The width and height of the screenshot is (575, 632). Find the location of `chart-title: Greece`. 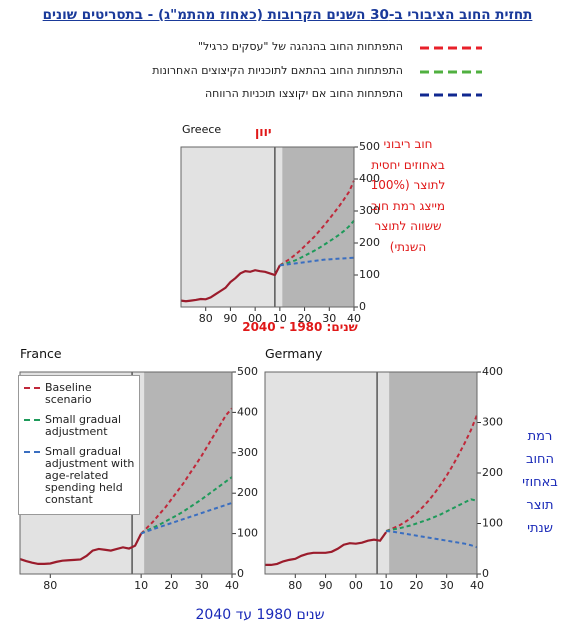

chart-title: Greece is located at coordinates (202, 129).